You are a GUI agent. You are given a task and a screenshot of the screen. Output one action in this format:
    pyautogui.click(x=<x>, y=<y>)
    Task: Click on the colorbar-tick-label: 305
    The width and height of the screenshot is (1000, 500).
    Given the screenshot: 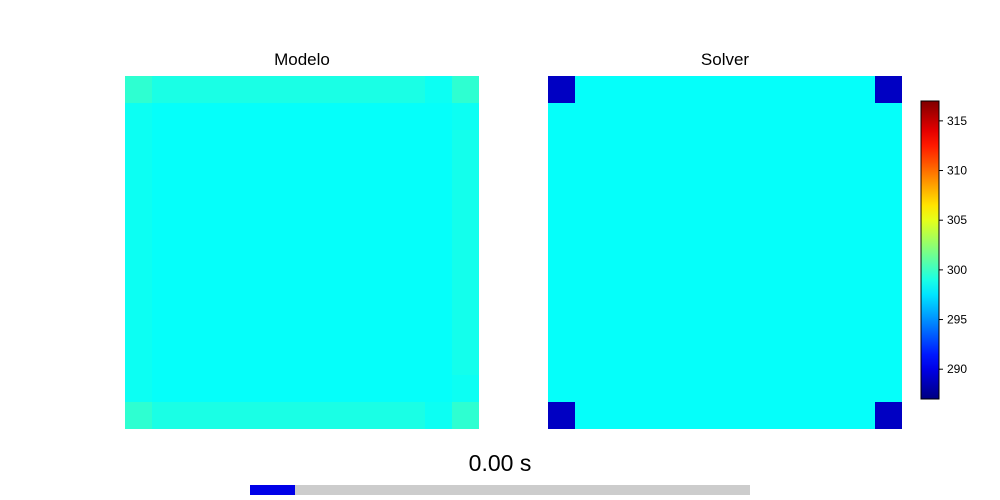 What is the action you would take?
    pyautogui.click(x=957, y=220)
    